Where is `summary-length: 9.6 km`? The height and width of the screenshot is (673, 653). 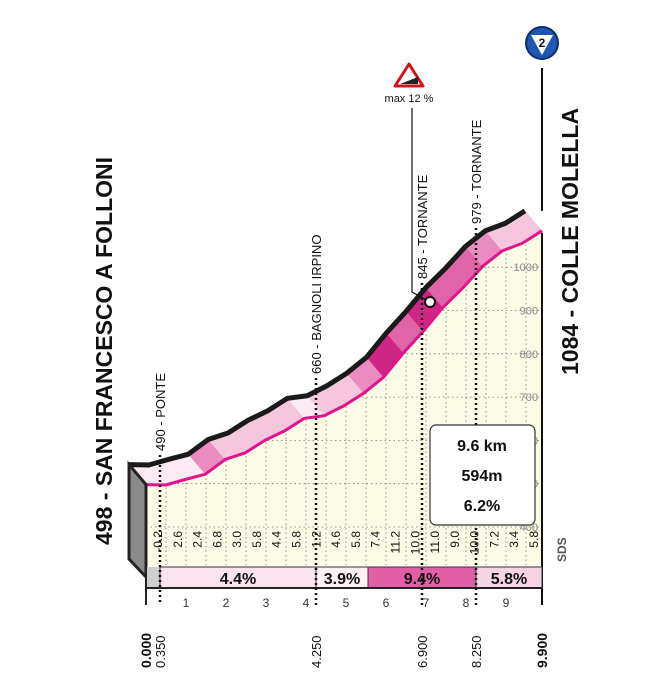
summary-length: 9.6 km is located at coordinates (482, 446).